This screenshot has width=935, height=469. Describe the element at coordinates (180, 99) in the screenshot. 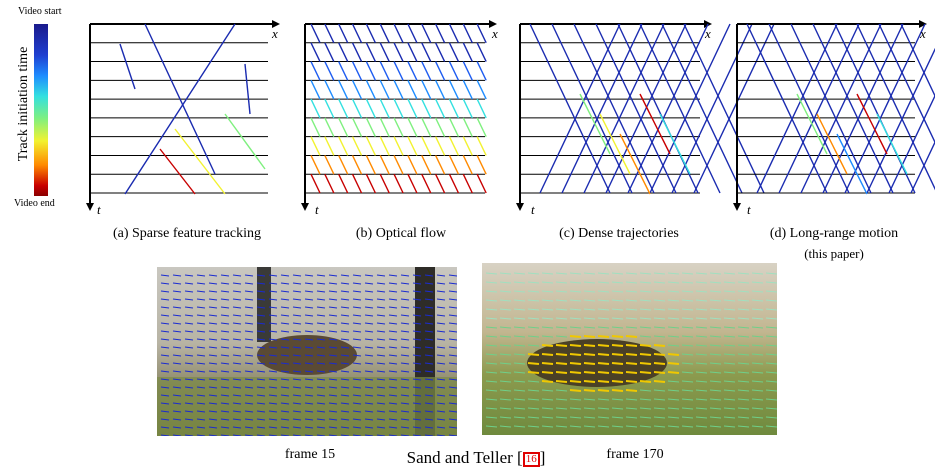

I see `panel-a-trajectory` at that location.